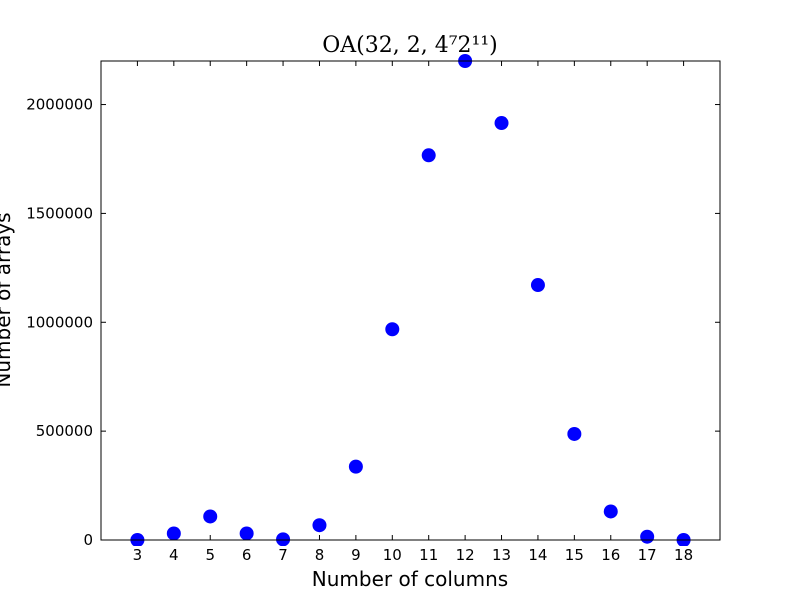  Describe the element at coordinates (64, 431) in the screenshot. I see `y-tick-label: 500000` at that location.